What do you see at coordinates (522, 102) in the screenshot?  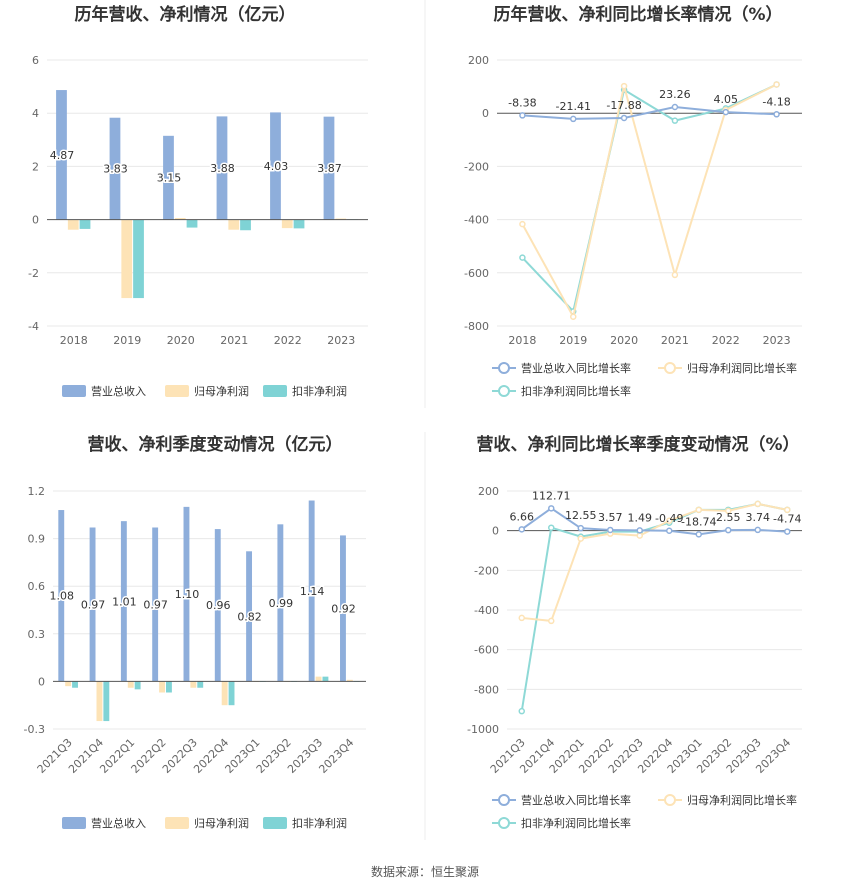 I see `data-label: -8.38` at bounding box center [522, 102].